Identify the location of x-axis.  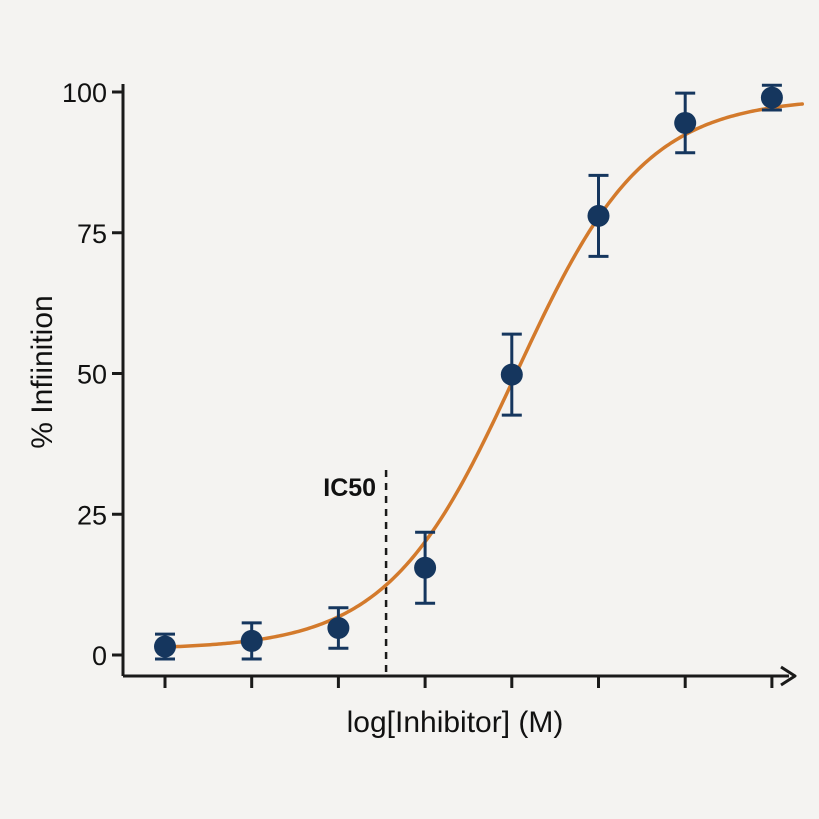
(460, 676).